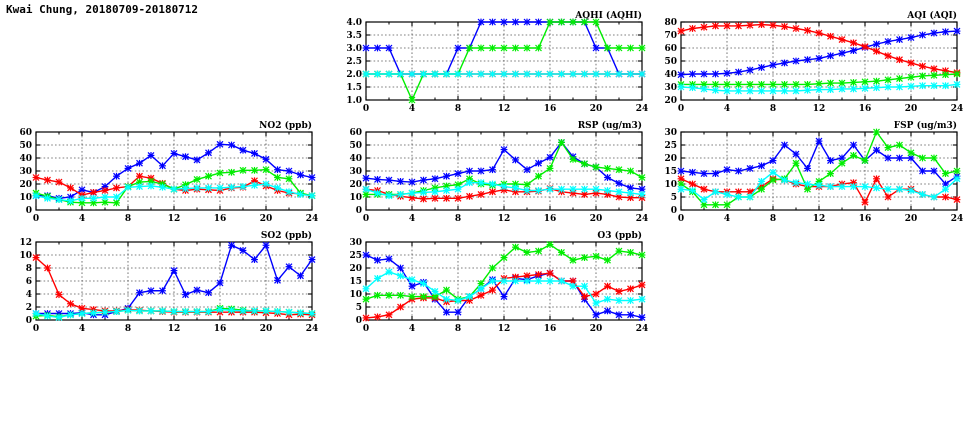 The height and width of the screenshot is (447, 975). I want to click on series-fsp-cyan, so click(819, 186).